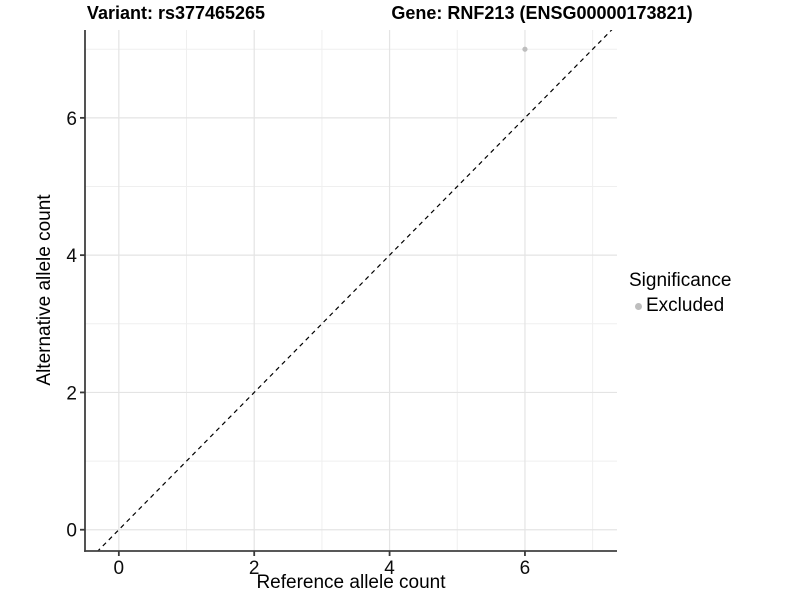 This screenshot has height=600, width=800. Describe the element at coordinates (119, 568) in the screenshot. I see `x-tick-label: 0` at that location.